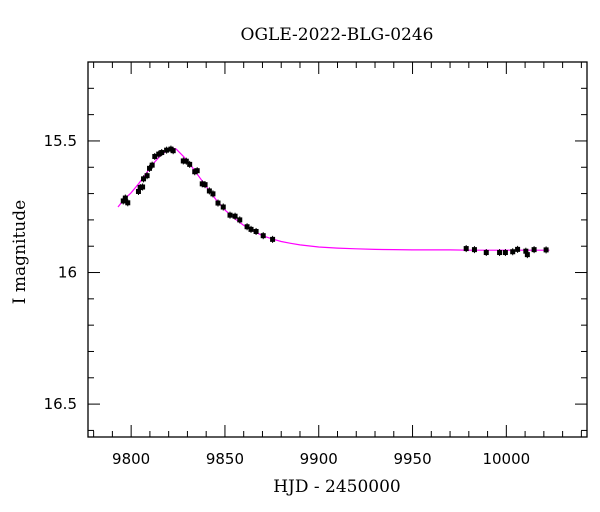 This screenshot has height=512, width=600. What do you see at coordinates (60, 141) in the screenshot?
I see `y-tick-label: 15.5` at bounding box center [60, 141].